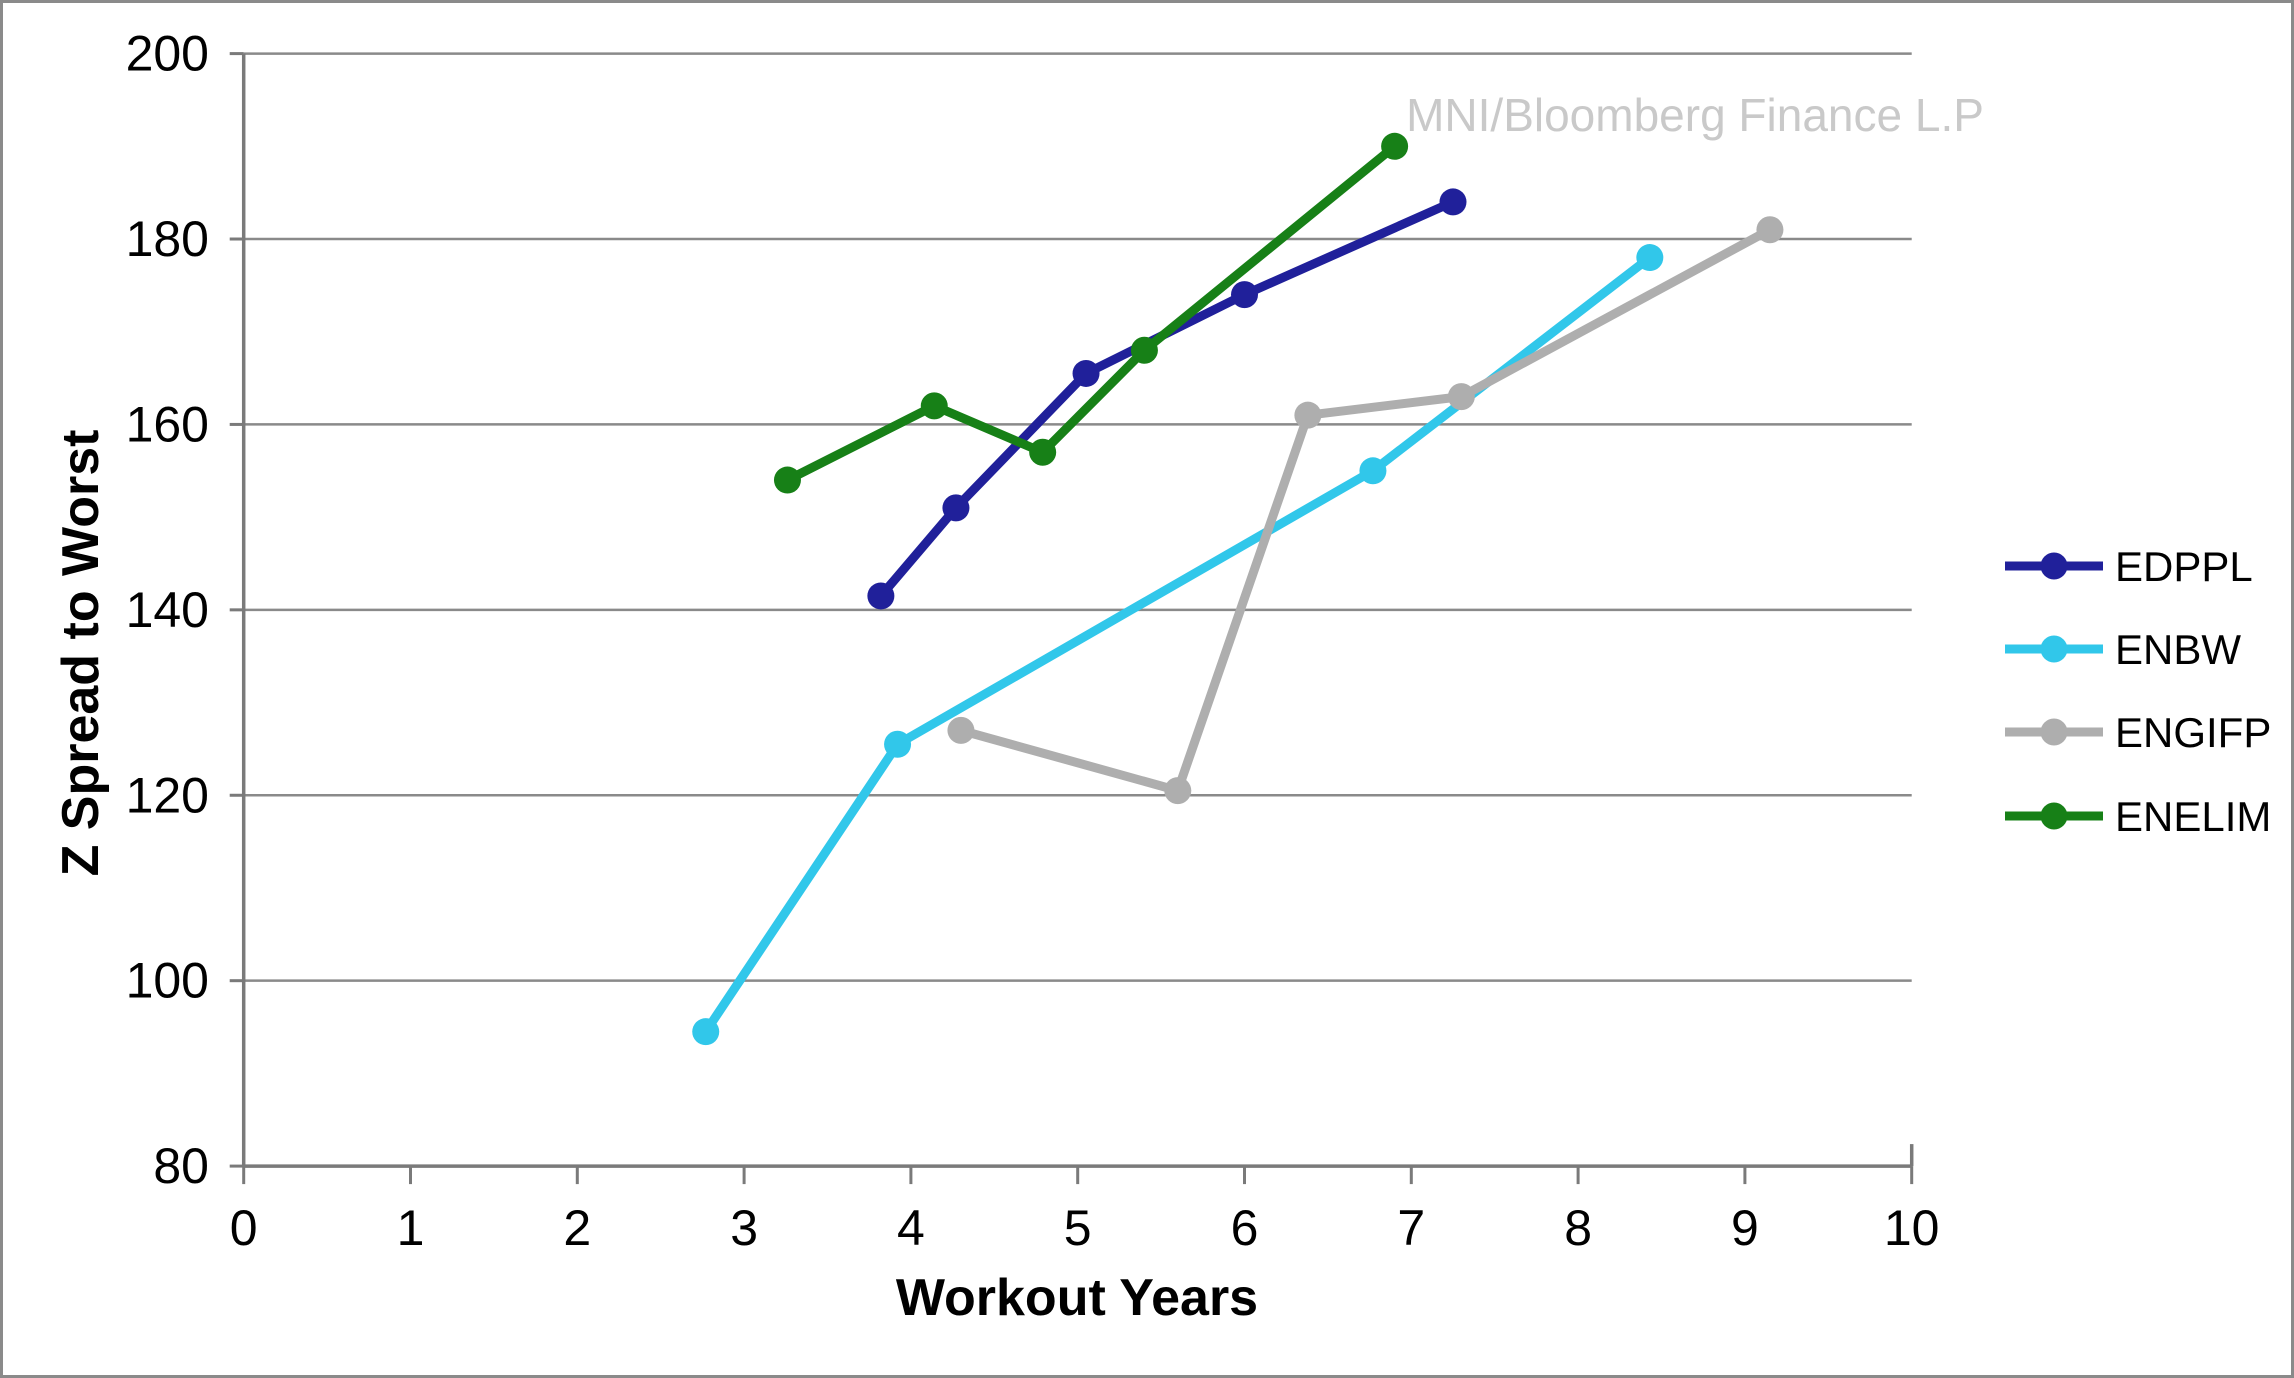 Image resolution: width=2294 pixels, height=1378 pixels. What do you see at coordinates (167, 239) in the screenshot?
I see `y-tick-label: 180` at bounding box center [167, 239].